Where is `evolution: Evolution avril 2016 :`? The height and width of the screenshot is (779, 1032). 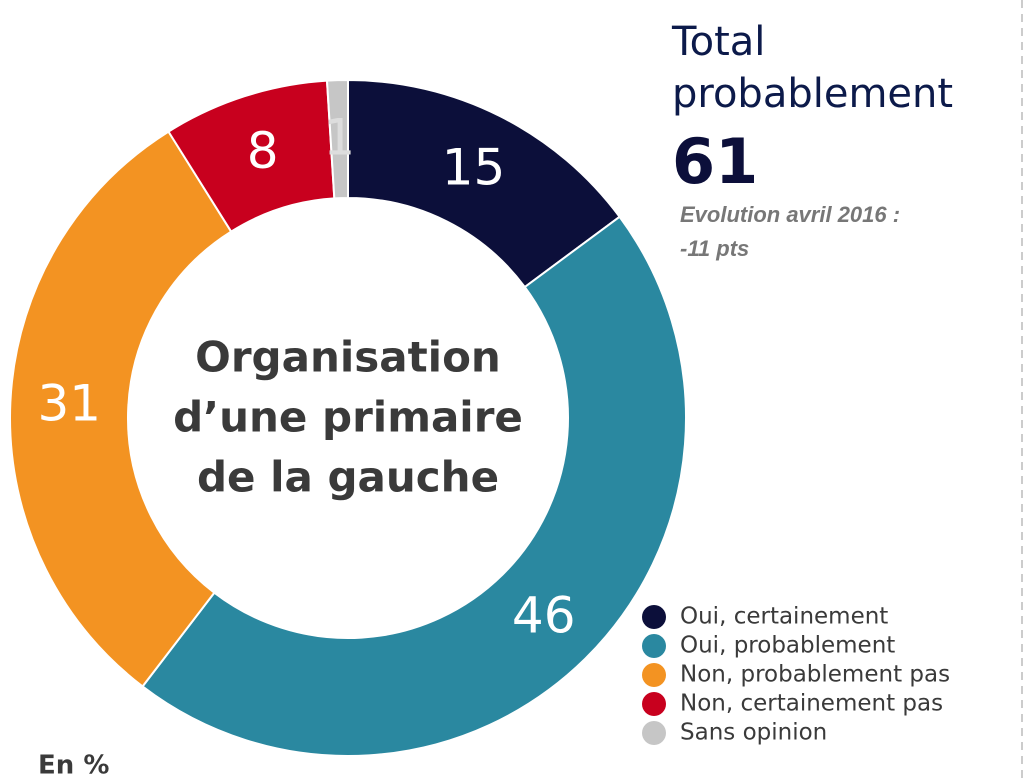 evolution: Evolution avril 2016 : is located at coordinates (790, 214).